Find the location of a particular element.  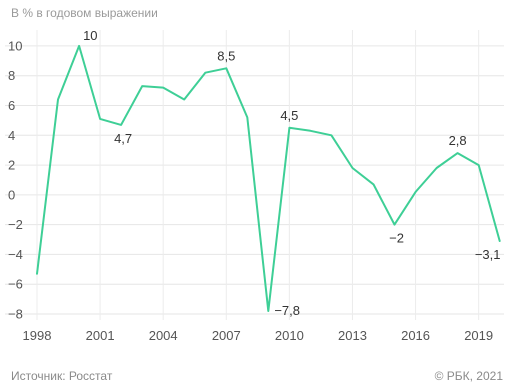

chart-subtitle: В % в годовом выражении is located at coordinates (84, 13).